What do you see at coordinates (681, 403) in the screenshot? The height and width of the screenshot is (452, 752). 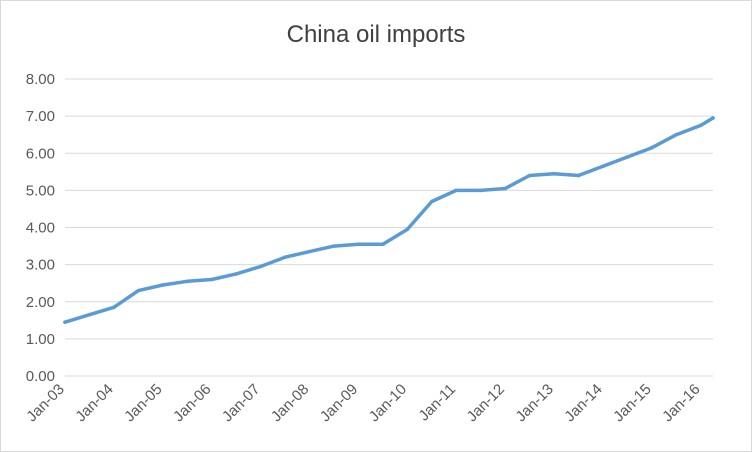 I see `x-tick-label: Jan-16` at bounding box center [681, 403].